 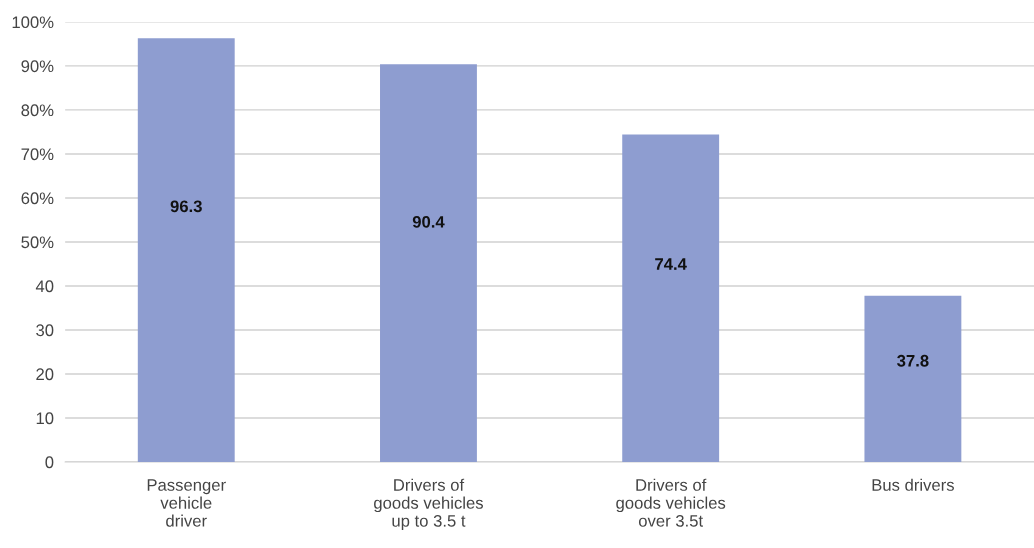 What do you see at coordinates (37, 66) in the screenshot?
I see `y-tick-label: 90%` at bounding box center [37, 66].